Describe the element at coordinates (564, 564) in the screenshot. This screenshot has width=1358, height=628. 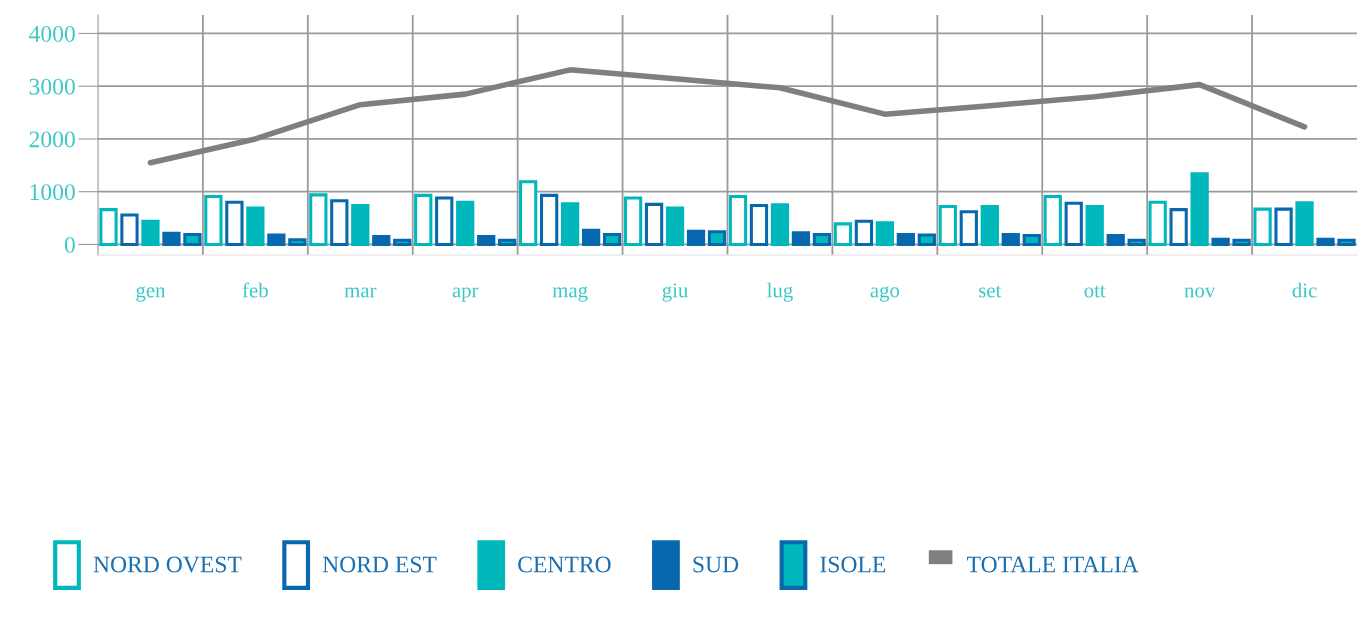
I see `legend-label: CENTRO` at that location.